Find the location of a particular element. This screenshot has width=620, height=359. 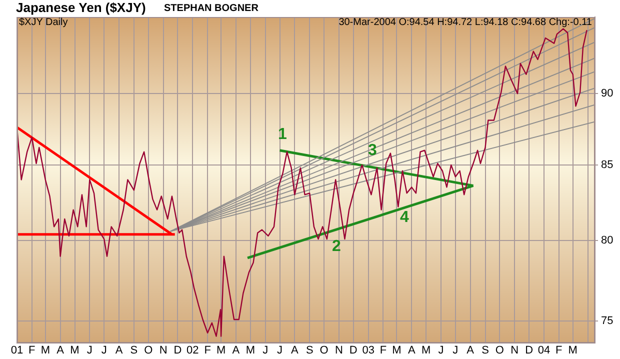

annotation: 3 is located at coordinates (372, 151).